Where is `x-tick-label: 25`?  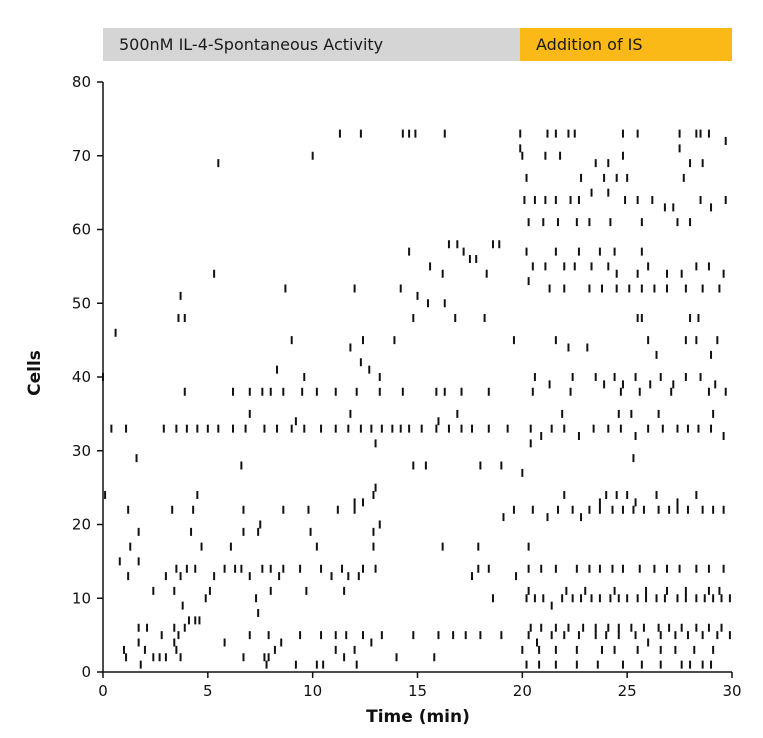 x-tick-label: 25 is located at coordinates (627, 691).